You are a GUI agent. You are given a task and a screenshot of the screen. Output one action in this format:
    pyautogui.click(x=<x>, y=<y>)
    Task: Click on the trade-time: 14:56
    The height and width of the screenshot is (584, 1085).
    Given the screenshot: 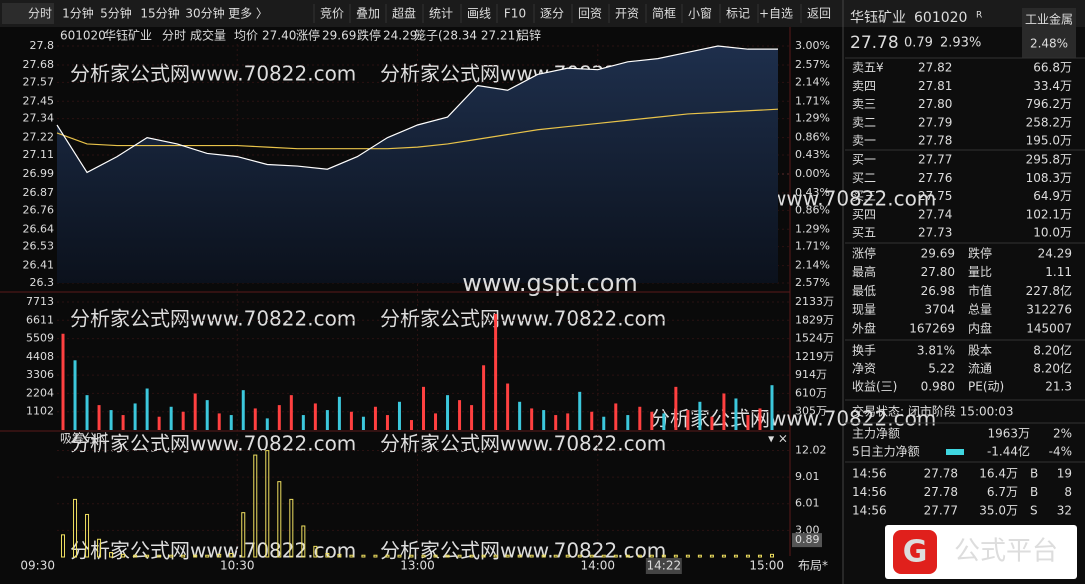 What is the action you would take?
    pyautogui.click(x=869, y=492)
    